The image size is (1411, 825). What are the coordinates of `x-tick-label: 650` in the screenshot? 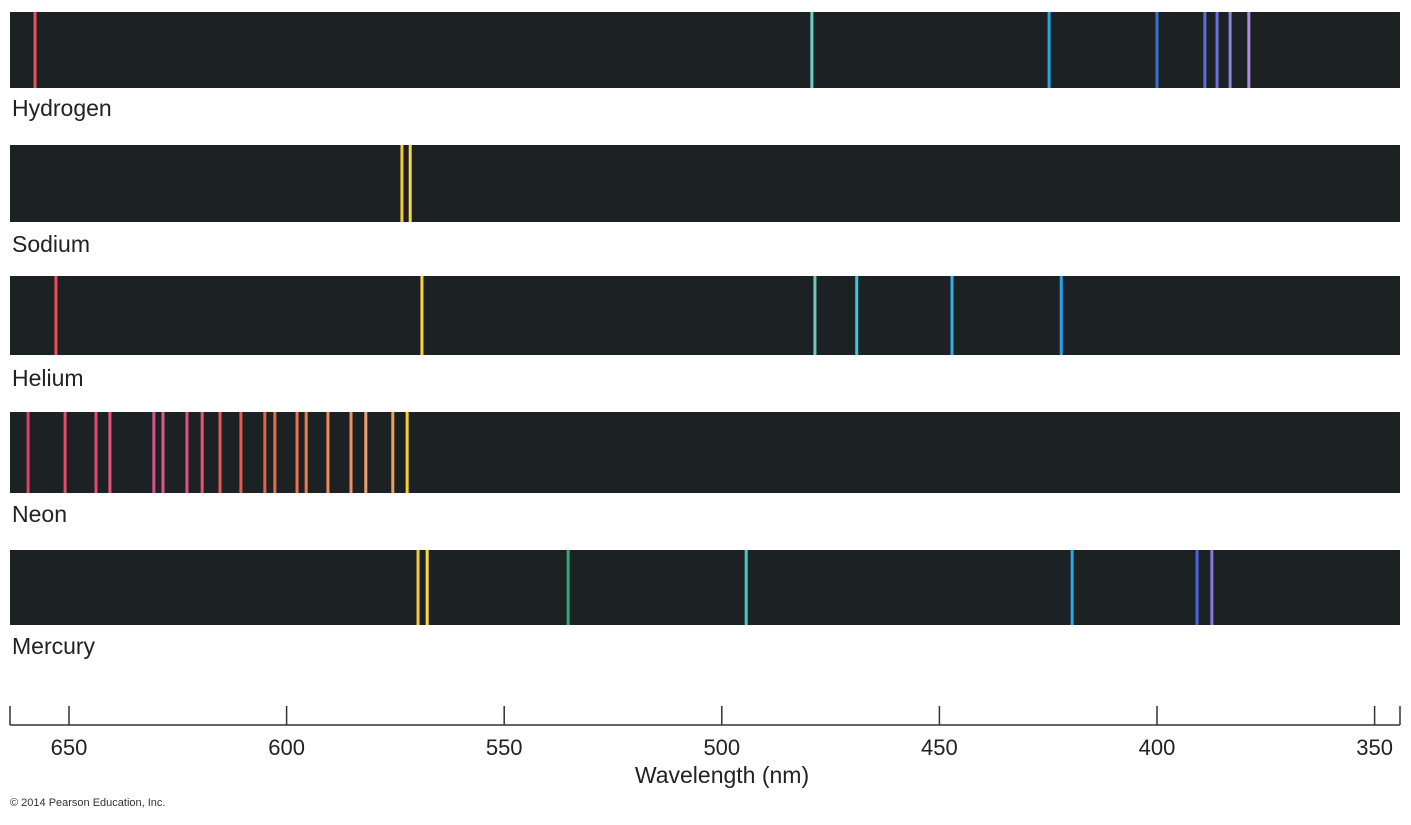 It's located at (69, 747).